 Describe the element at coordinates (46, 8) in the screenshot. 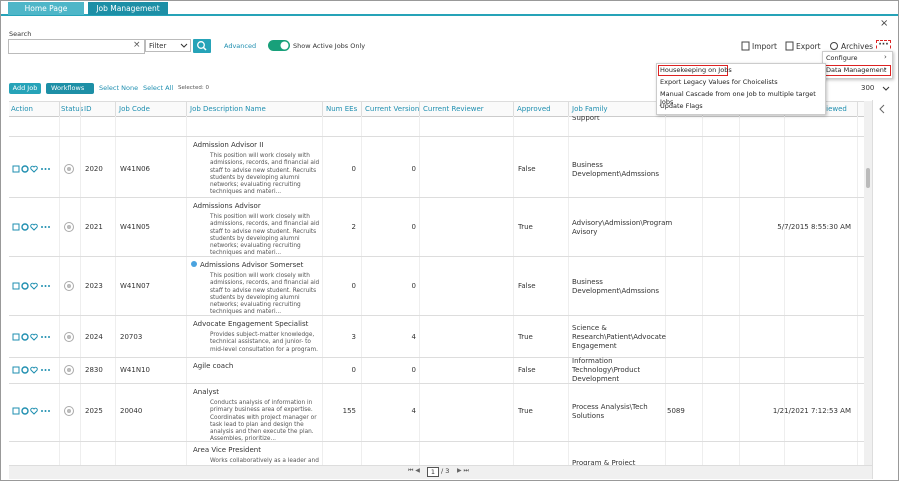

I see `tab: Home Page` at that location.